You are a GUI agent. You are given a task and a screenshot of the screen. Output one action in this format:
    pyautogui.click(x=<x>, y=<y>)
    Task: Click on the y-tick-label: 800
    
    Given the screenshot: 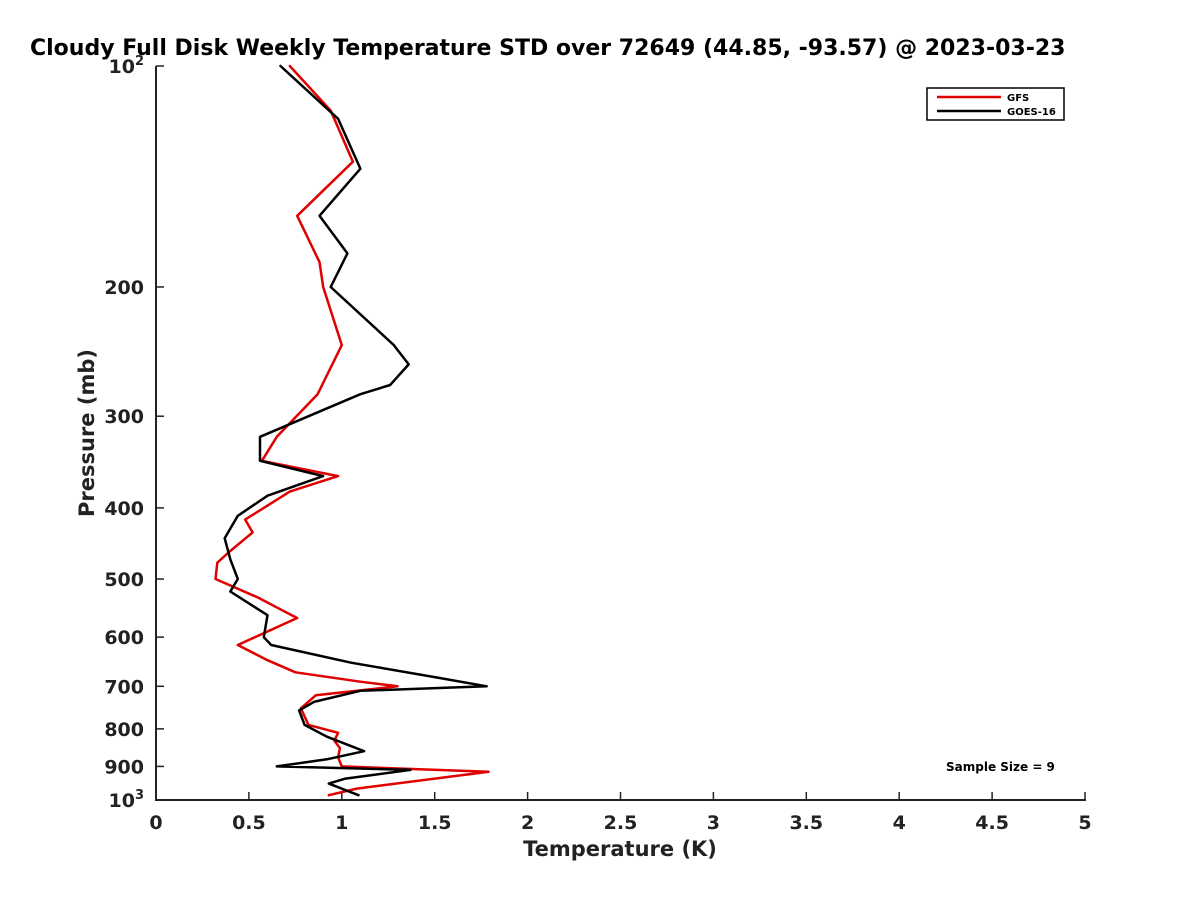 What is the action you would take?
    pyautogui.click(x=124, y=730)
    